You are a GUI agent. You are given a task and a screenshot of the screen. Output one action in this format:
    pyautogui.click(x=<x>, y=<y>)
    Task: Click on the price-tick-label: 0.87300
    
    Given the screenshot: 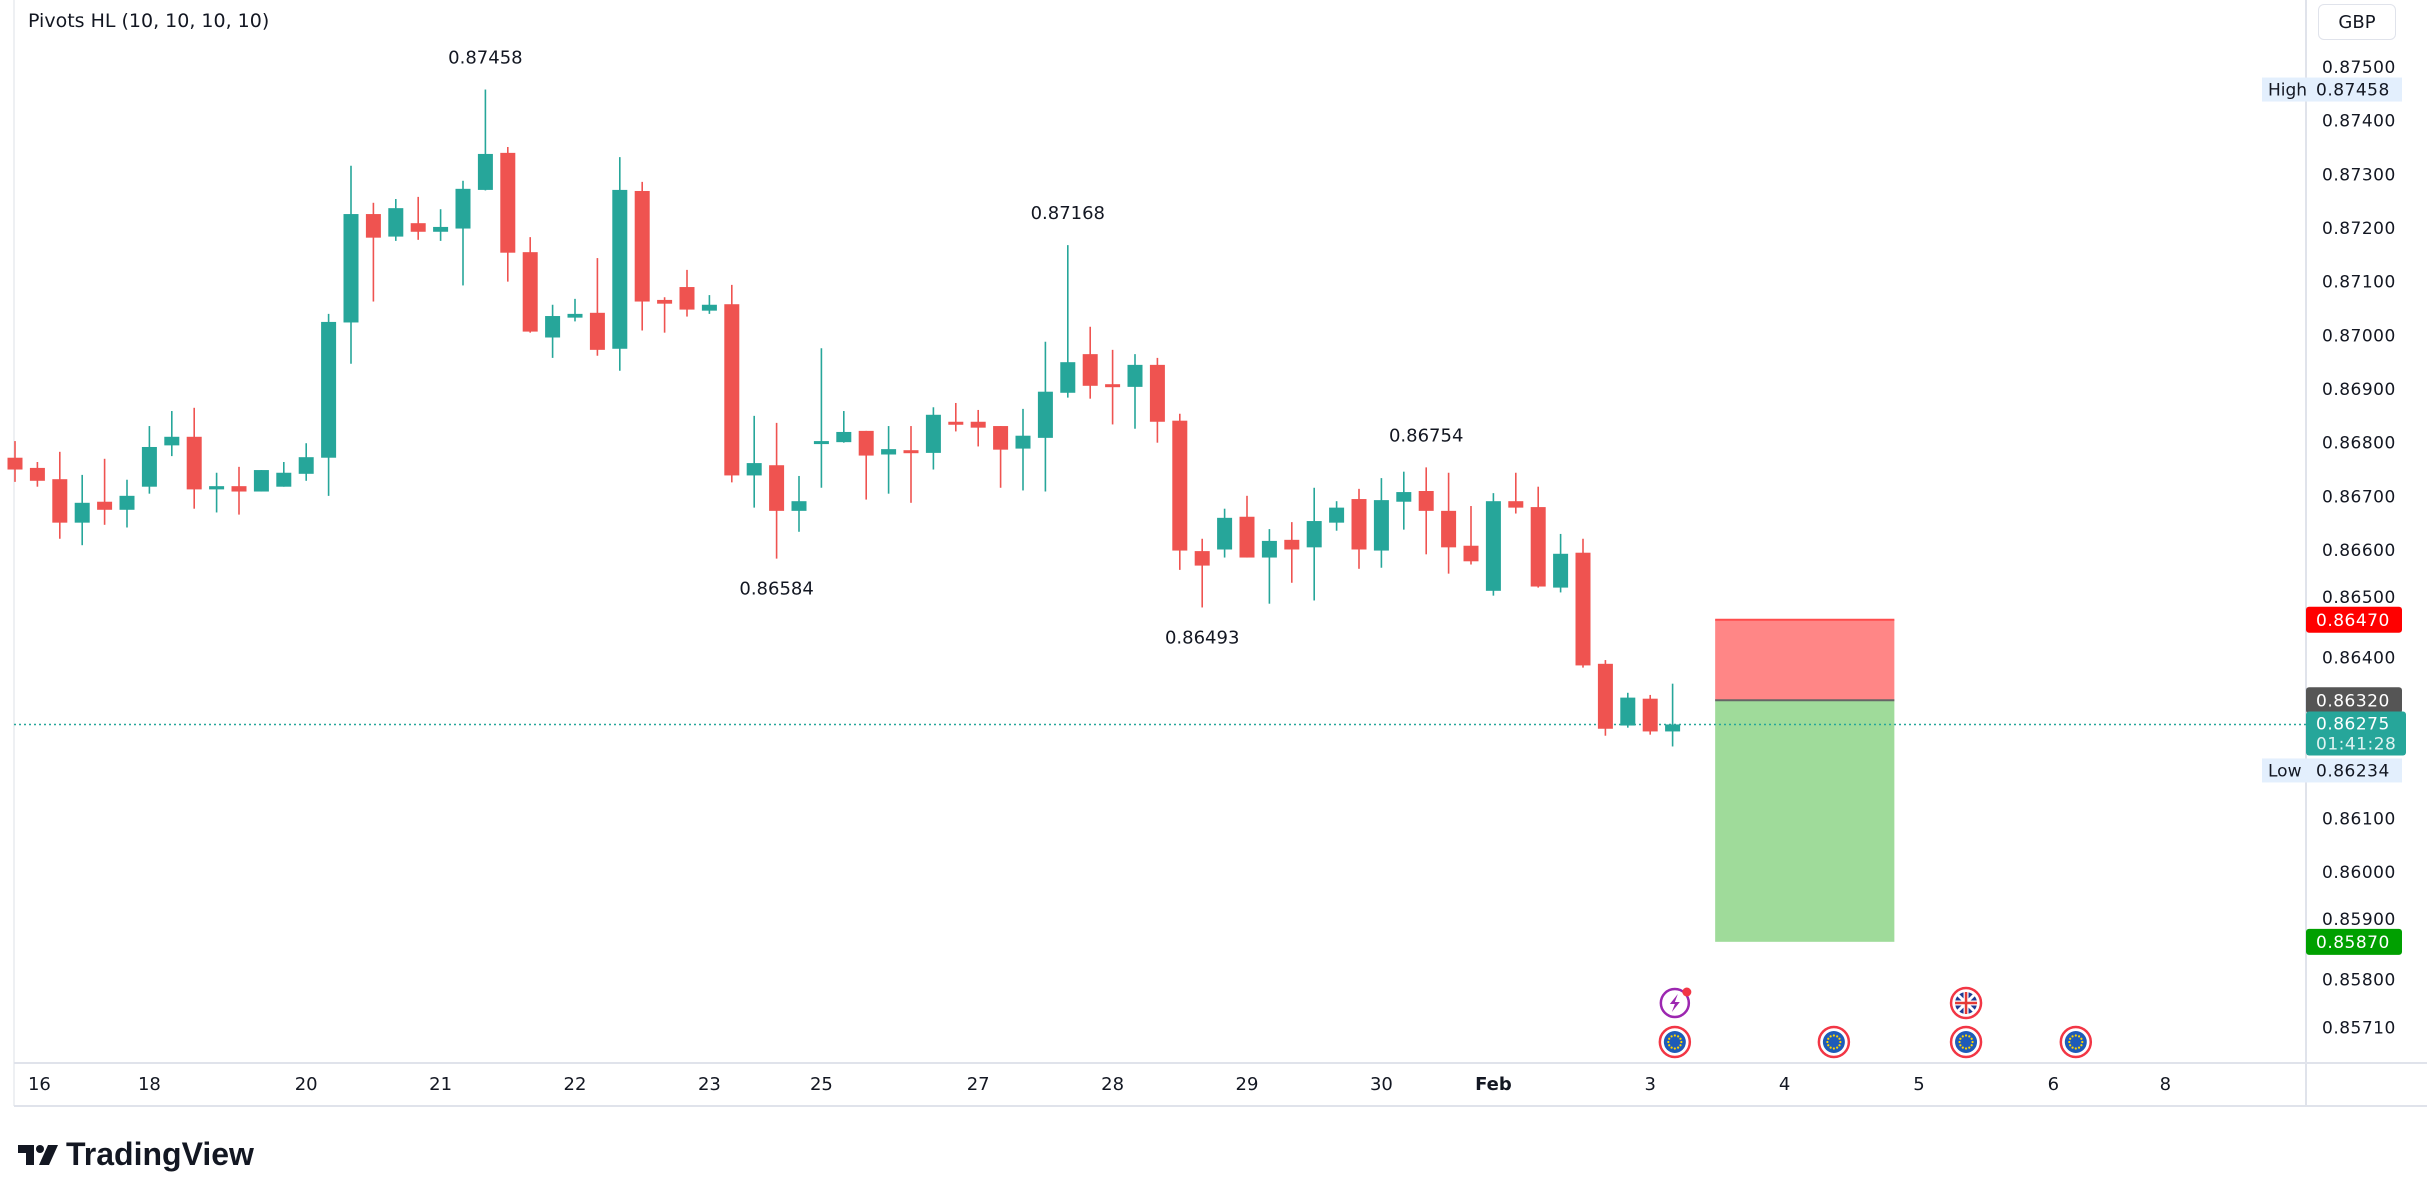 What is the action you would take?
    pyautogui.click(x=2359, y=175)
    